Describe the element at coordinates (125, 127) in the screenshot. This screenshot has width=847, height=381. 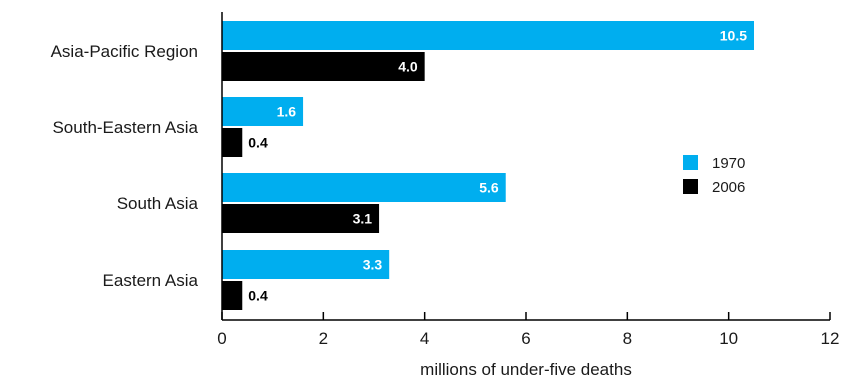
I see `category-label-1: South-Eastern Asia` at that location.